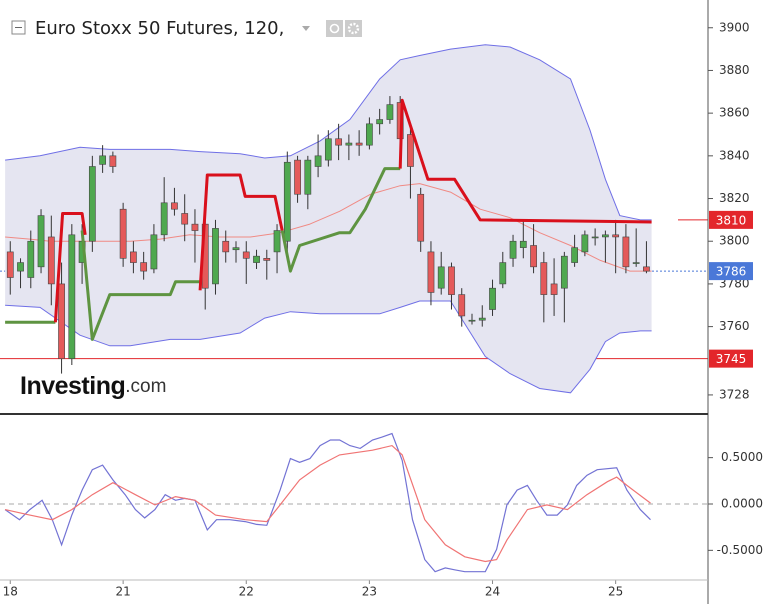 This screenshot has height=604, width=769. I want to click on y-tick-label: 3820, so click(734, 198).